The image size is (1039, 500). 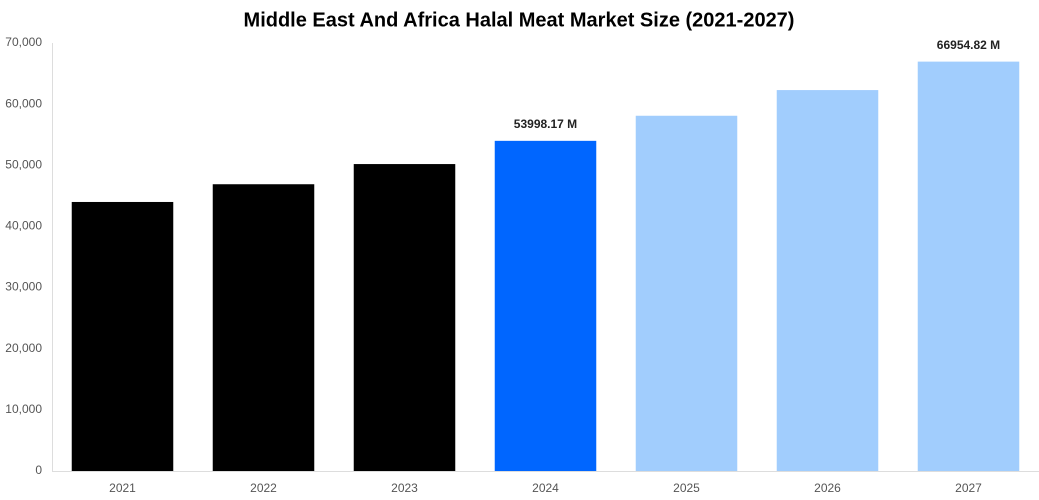 I want to click on x-tick-label: 2022, so click(x=263, y=488).